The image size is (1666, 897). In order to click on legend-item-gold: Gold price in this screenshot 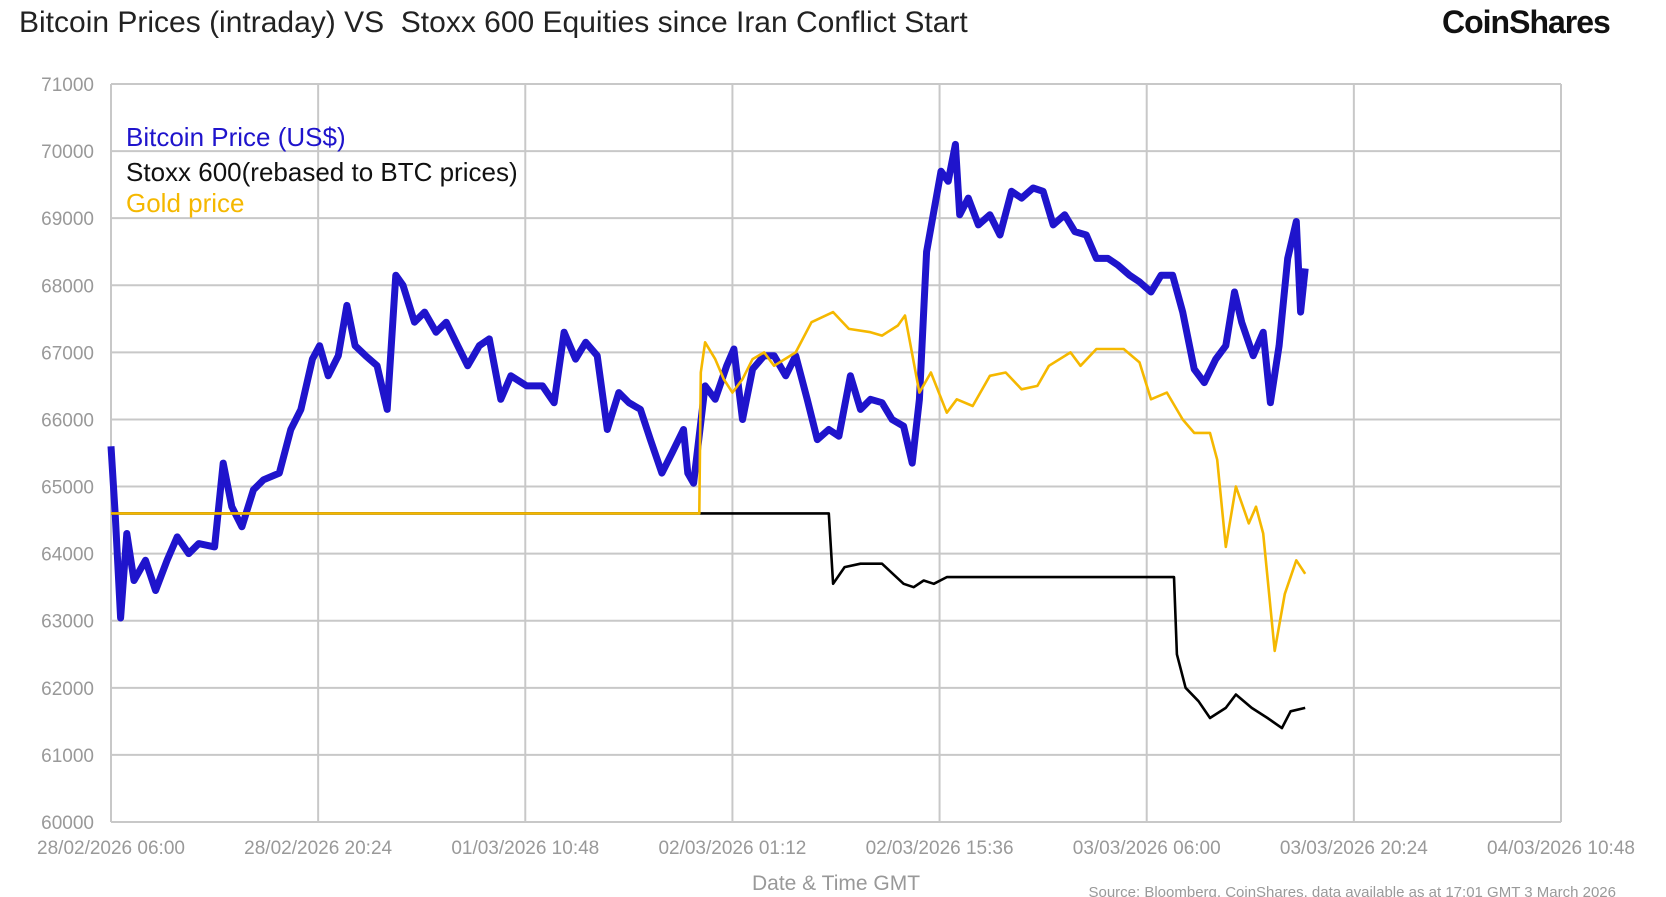, I will do `click(185, 203)`.